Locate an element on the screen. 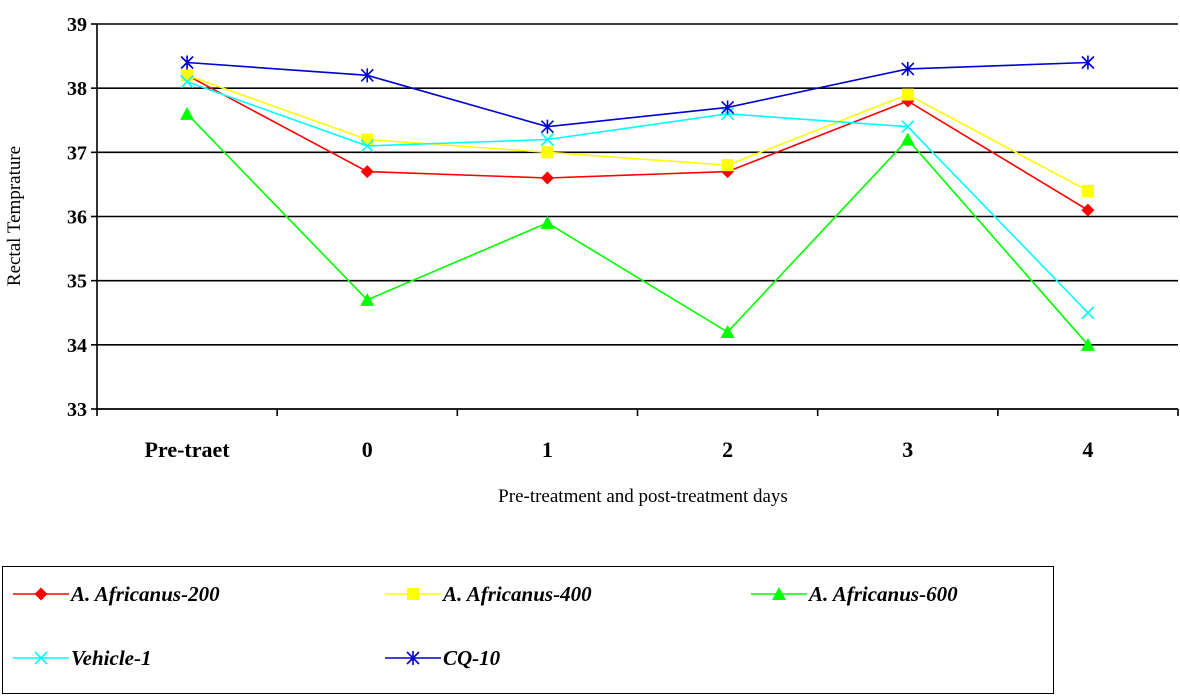 The height and width of the screenshot is (700, 1180). legend-item: A. Africanus-200 is located at coordinates (115, 594).